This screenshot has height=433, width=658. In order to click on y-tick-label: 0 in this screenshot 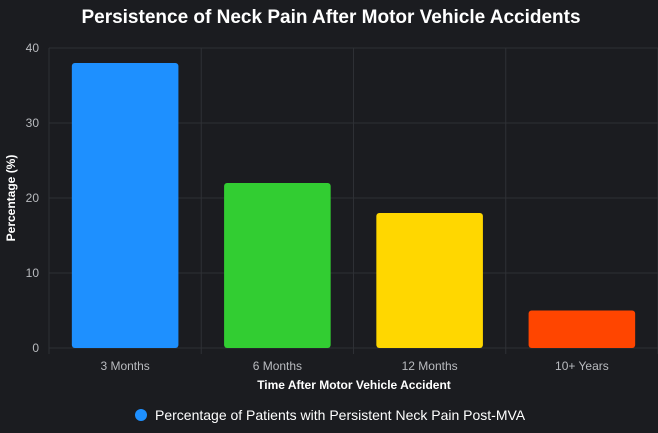, I will do `click(35, 348)`.